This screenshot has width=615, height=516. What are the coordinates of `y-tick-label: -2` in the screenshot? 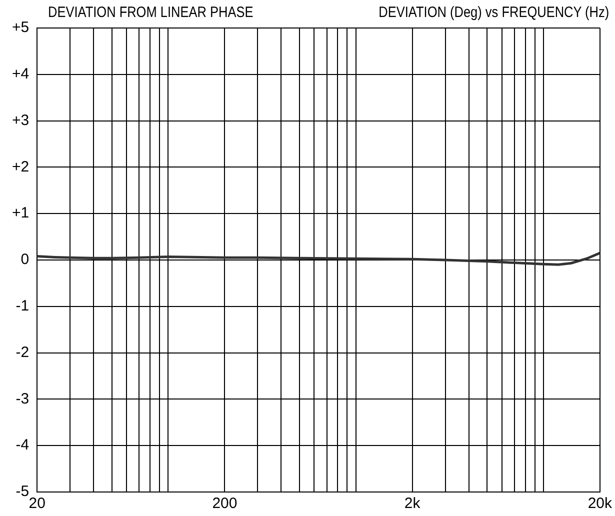 It's located at (23, 352).